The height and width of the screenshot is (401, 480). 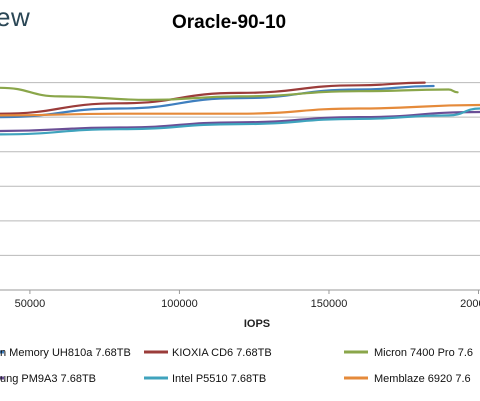 I want to click on x-axis: 50000 100000 150000 200000, so click(x=240, y=299).